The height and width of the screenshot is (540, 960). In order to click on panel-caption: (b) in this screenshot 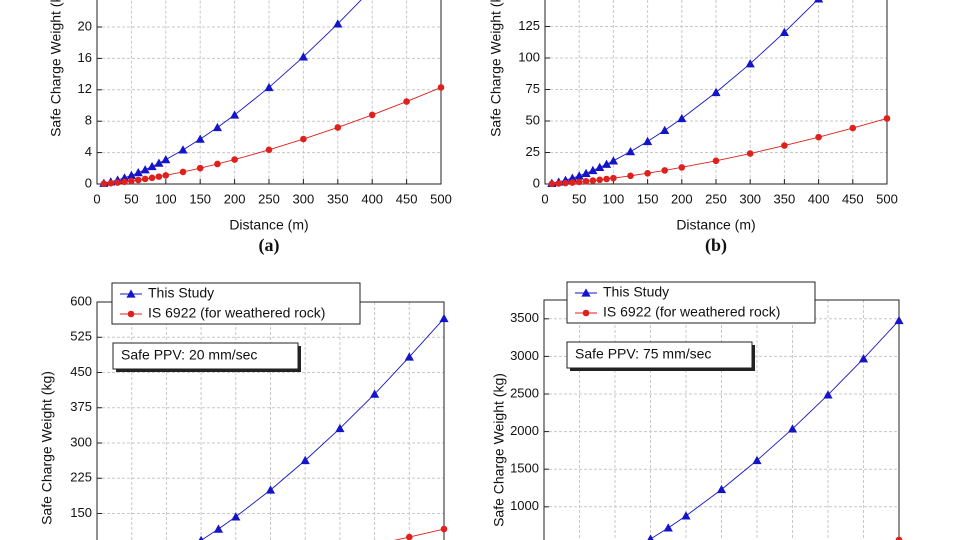, I will do `click(716, 245)`.